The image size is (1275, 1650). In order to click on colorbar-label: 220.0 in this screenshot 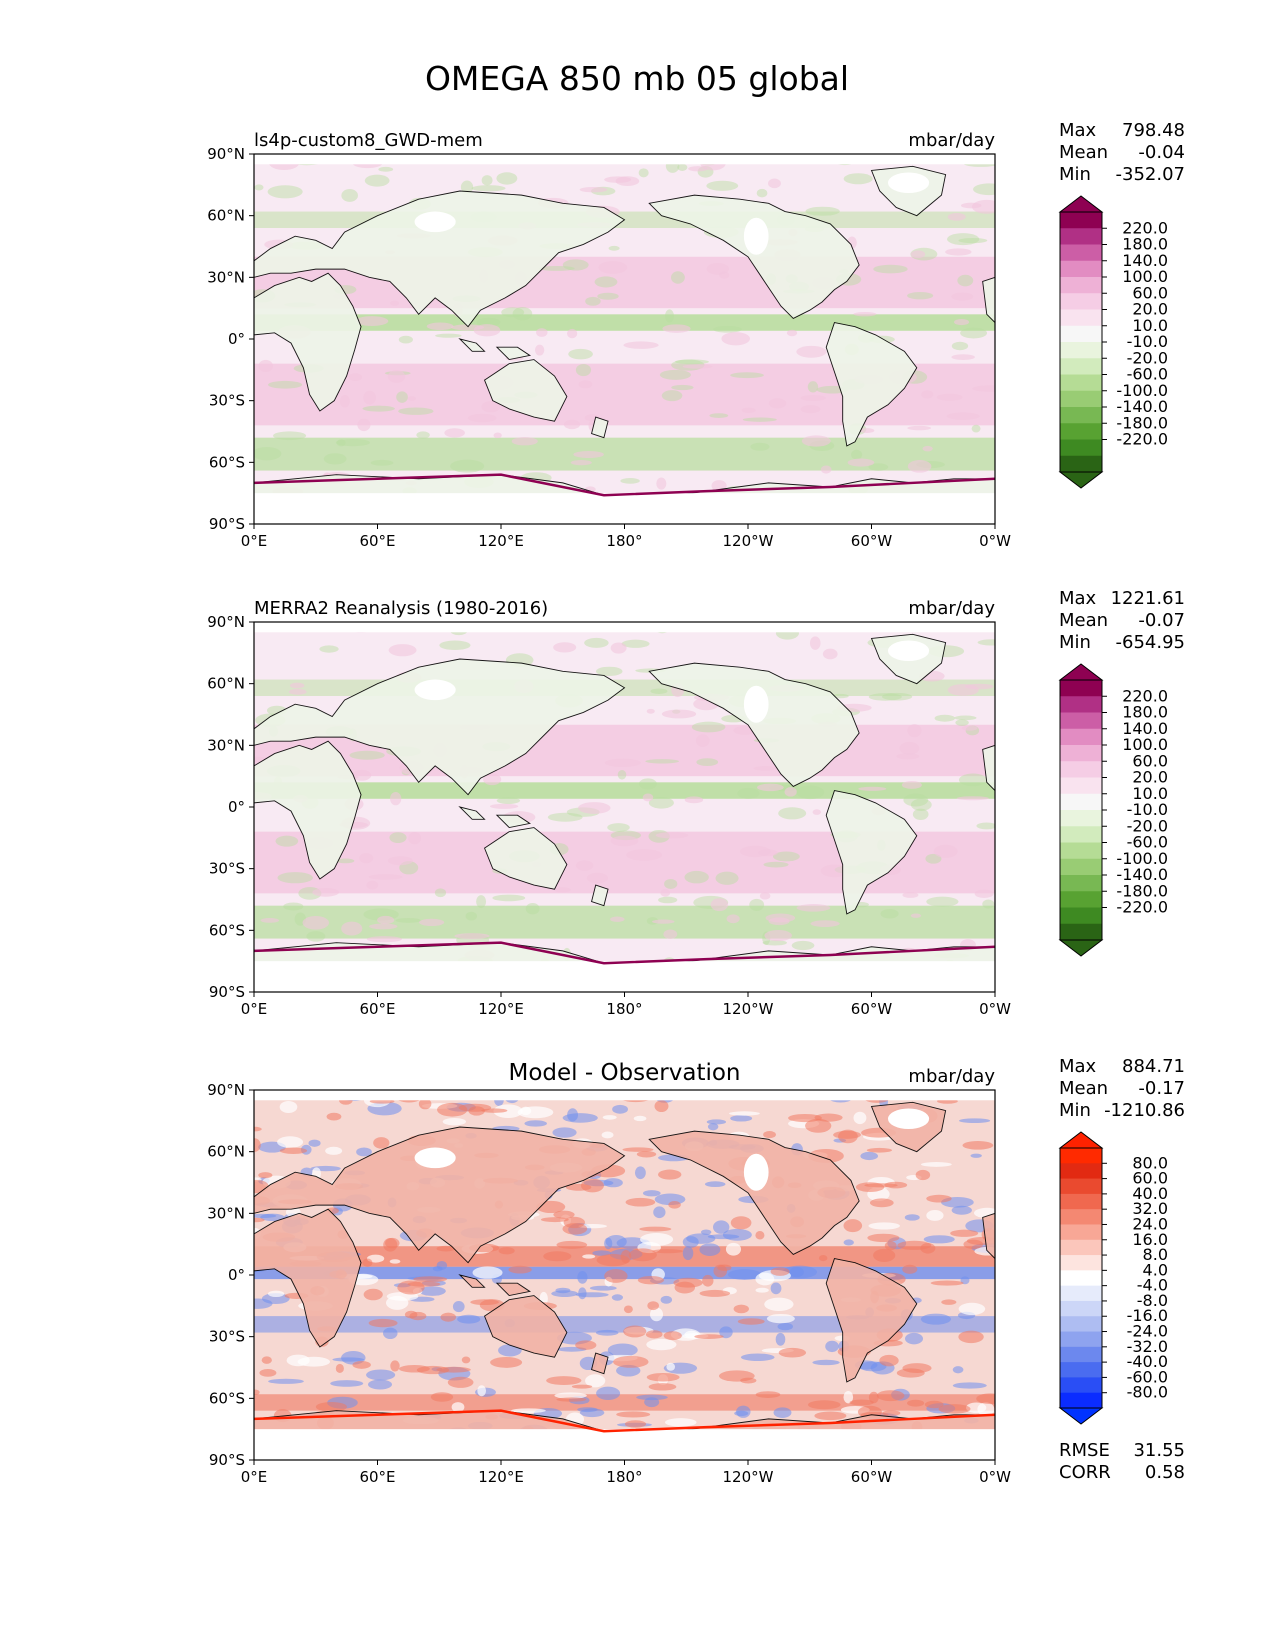, I will do `click(1145, 227)`.